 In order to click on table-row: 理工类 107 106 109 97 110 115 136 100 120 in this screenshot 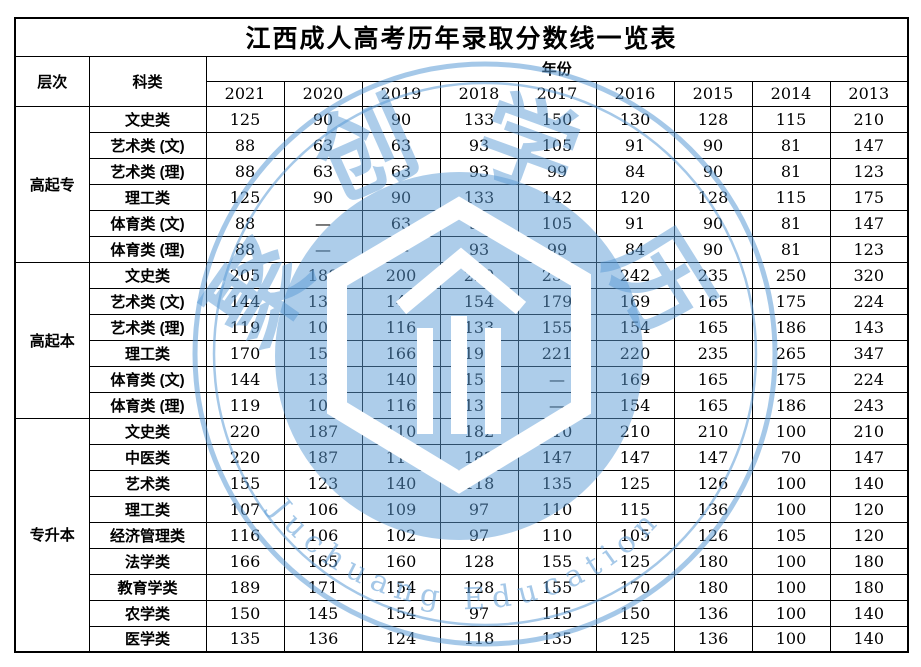, I will do `click(462, 509)`.